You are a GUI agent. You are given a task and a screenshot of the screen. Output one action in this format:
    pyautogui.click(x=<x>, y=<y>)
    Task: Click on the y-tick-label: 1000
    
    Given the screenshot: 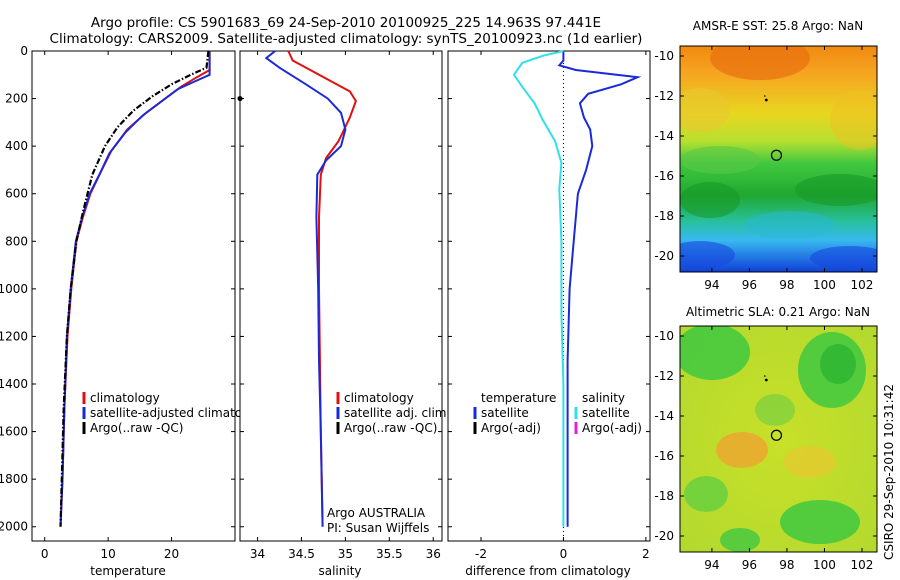 What is the action you would take?
    pyautogui.click(x=14, y=289)
    